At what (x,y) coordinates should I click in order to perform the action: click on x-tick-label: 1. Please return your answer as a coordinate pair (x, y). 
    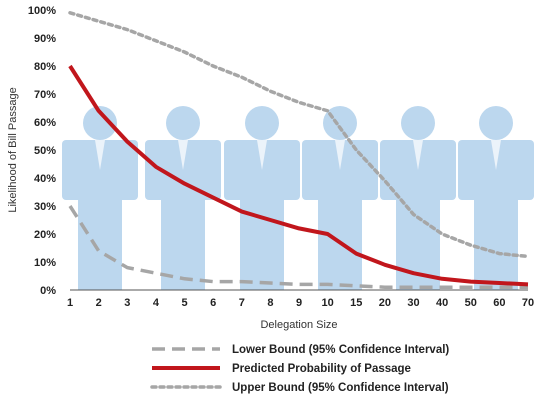
    Looking at the image, I should click on (70, 303).